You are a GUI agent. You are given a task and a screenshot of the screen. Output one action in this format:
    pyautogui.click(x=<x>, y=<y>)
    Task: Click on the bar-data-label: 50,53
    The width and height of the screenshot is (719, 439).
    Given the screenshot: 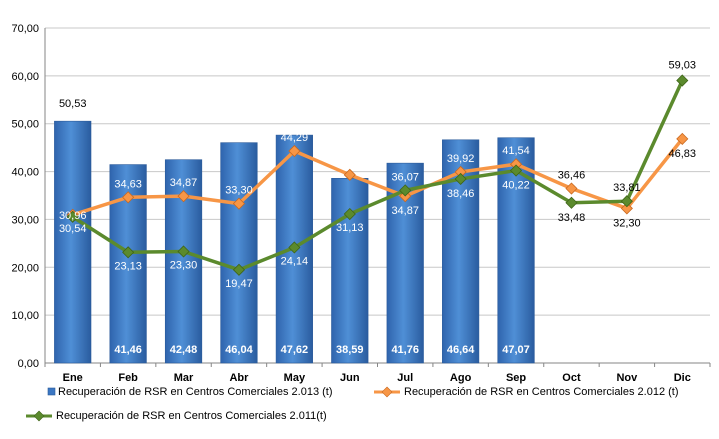 What is the action you would take?
    pyautogui.click(x=73, y=104)
    